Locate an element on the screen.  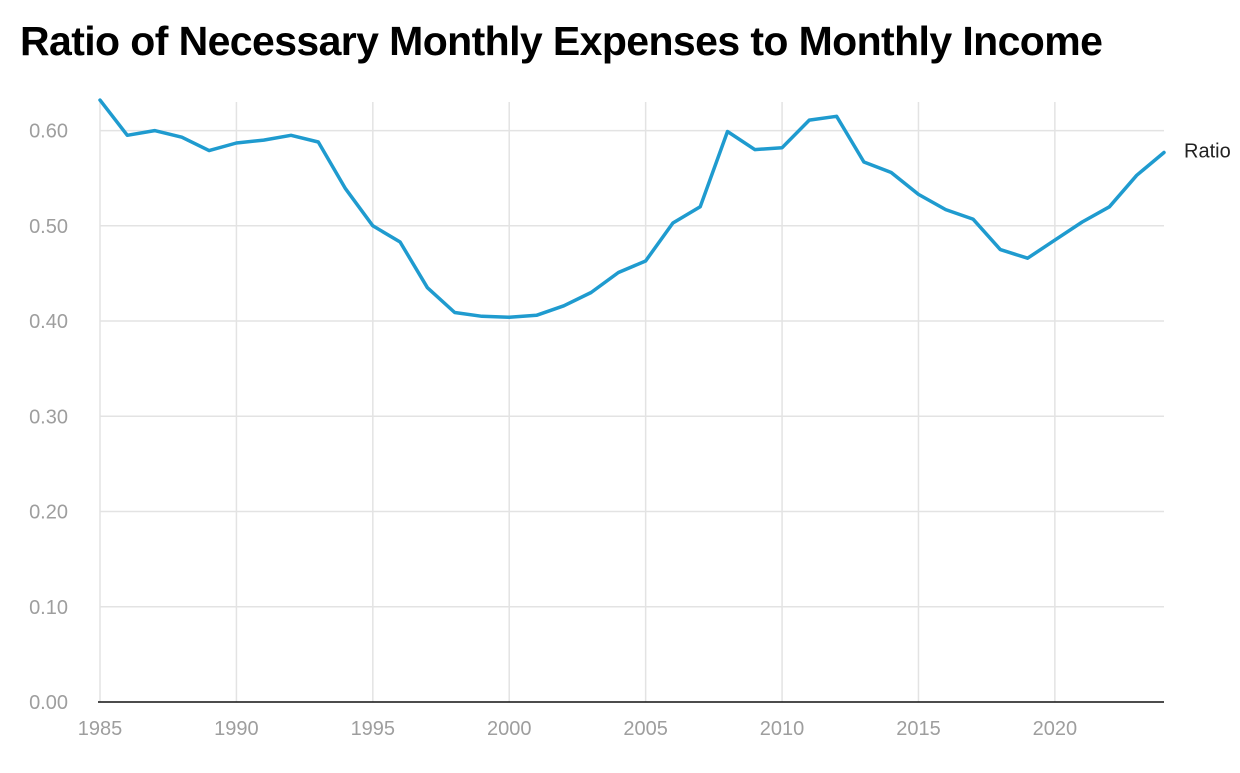
series-label: Ratio is located at coordinates (1207, 151).